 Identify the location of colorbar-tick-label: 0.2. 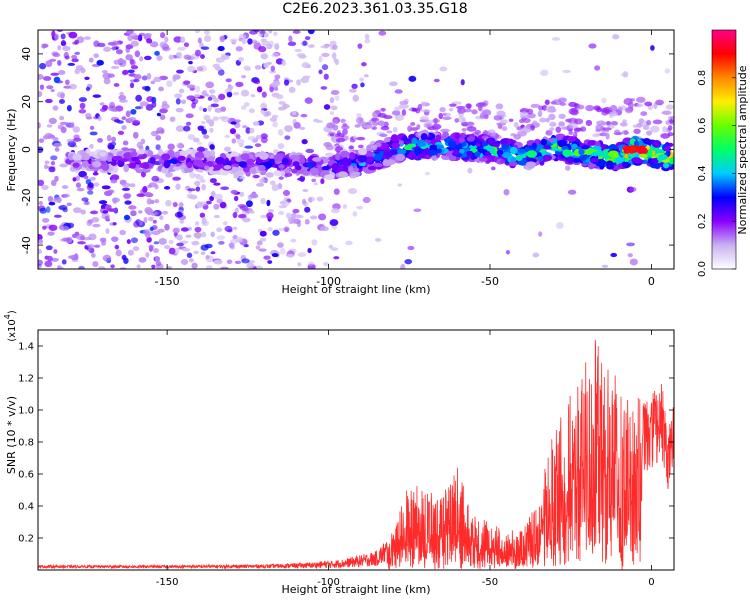
(702, 221).